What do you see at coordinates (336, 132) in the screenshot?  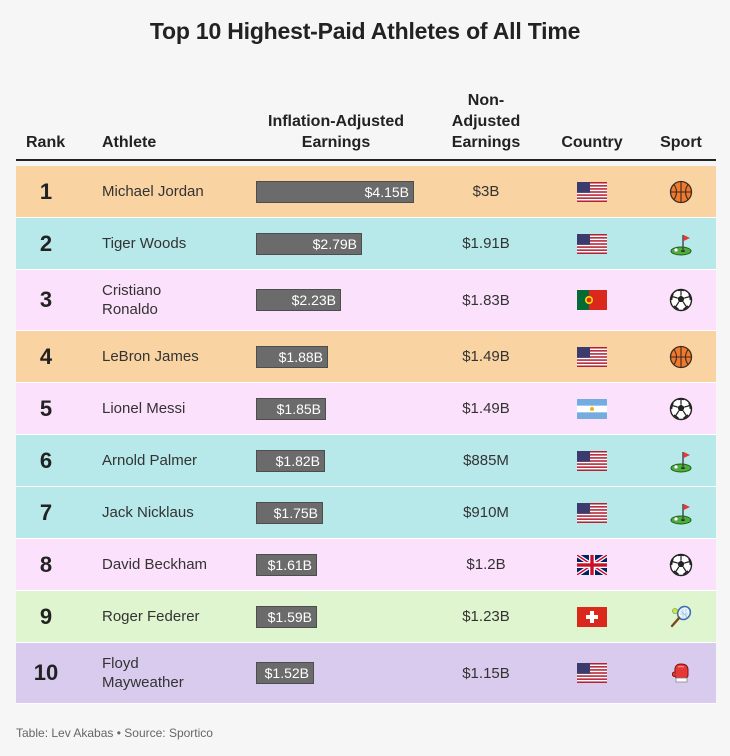 I see `header-inflation-adjusted: Inflation-Adjusted Earnings` at bounding box center [336, 132].